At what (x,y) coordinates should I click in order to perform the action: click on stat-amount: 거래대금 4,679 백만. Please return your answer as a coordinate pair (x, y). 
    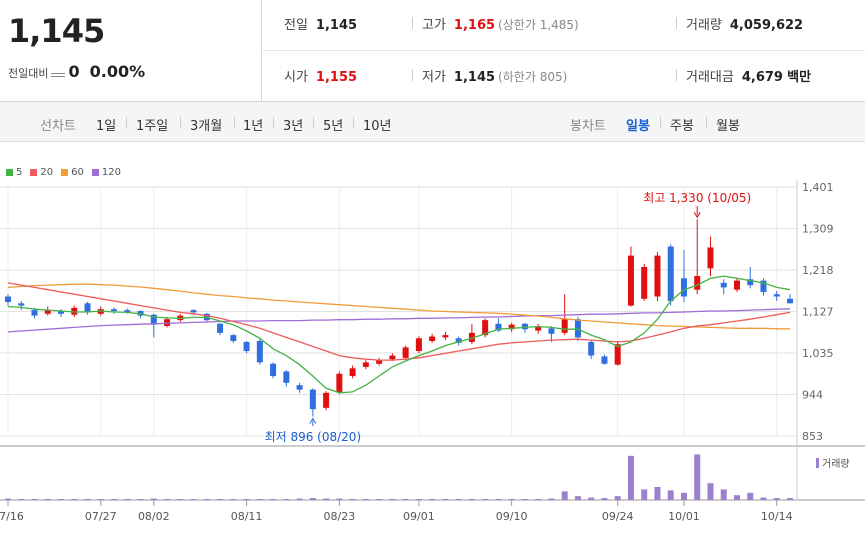
    Looking at the image, I should click on (748, 75).